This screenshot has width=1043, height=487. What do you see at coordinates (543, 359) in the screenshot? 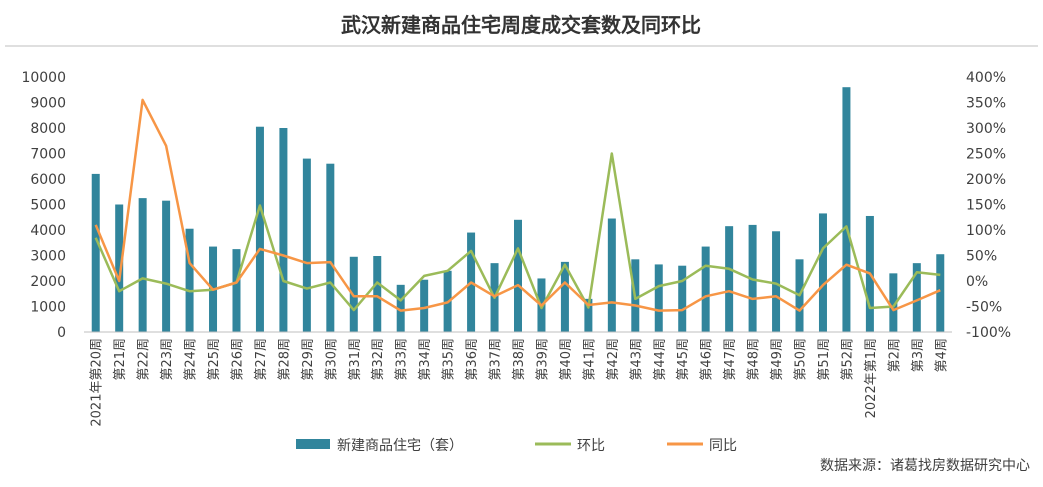
I see `x-tick-label: 第39周` at bounding box center [543, 359].